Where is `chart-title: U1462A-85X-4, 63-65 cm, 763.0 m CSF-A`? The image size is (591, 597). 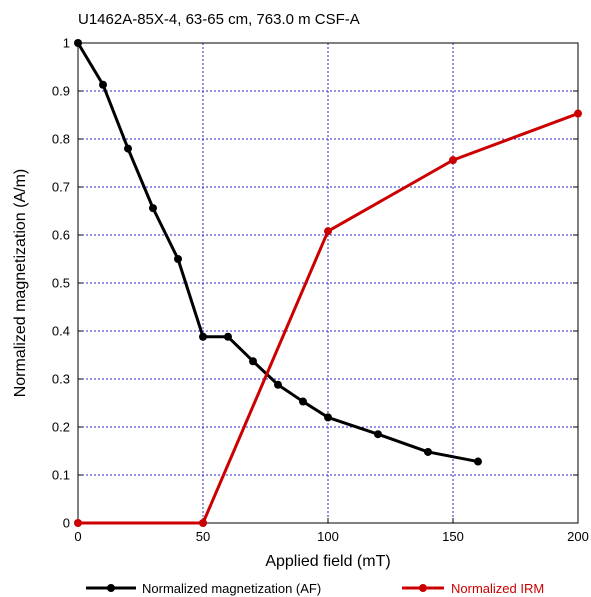
chart-title: U1462A-85X-4, 63-65 cm, 763.0 m CSF-A is located at coordinates (219, 19).